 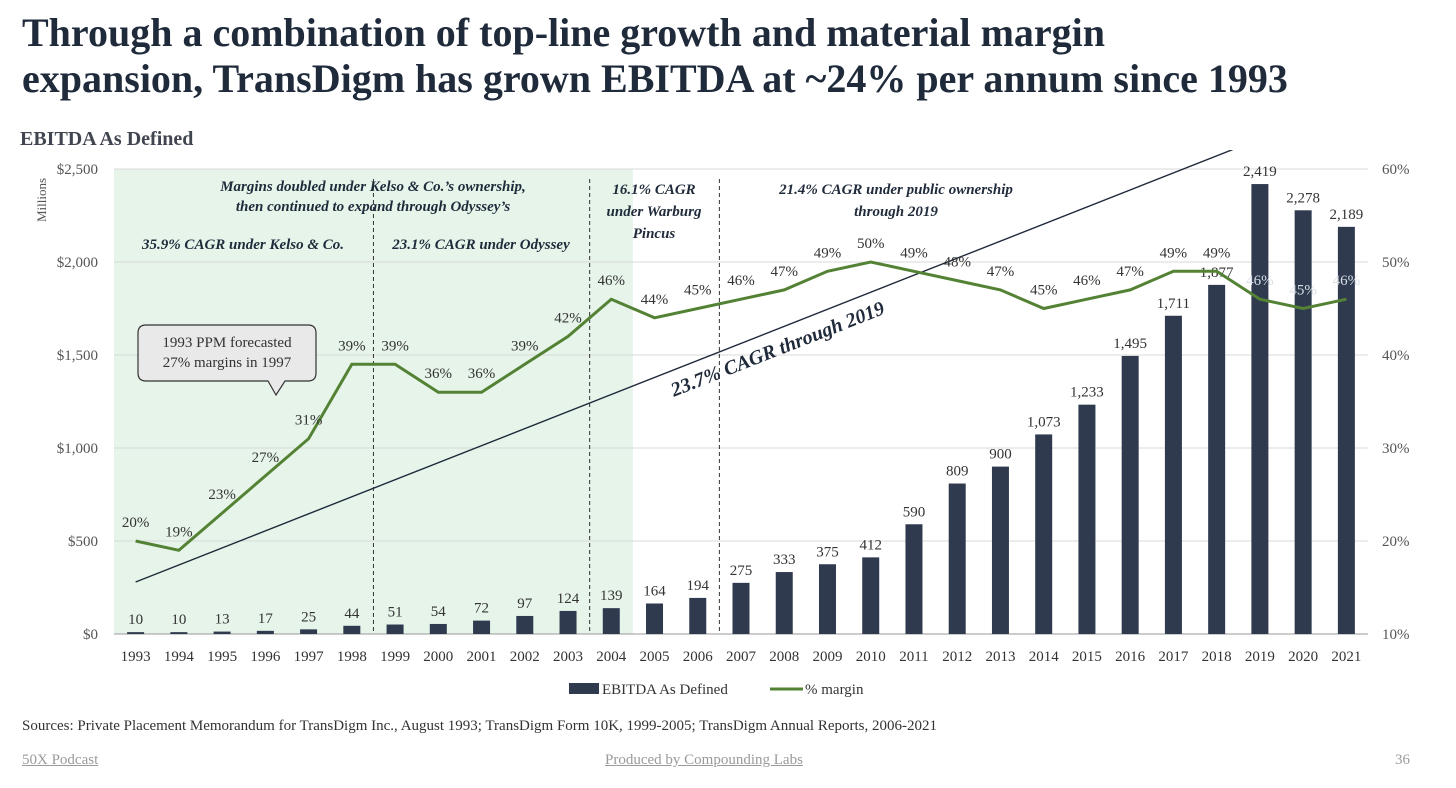 I want to click on annotation-odyssey-cagr: 23.1% CAGR under Odyssey, so click(x=480, y=245).